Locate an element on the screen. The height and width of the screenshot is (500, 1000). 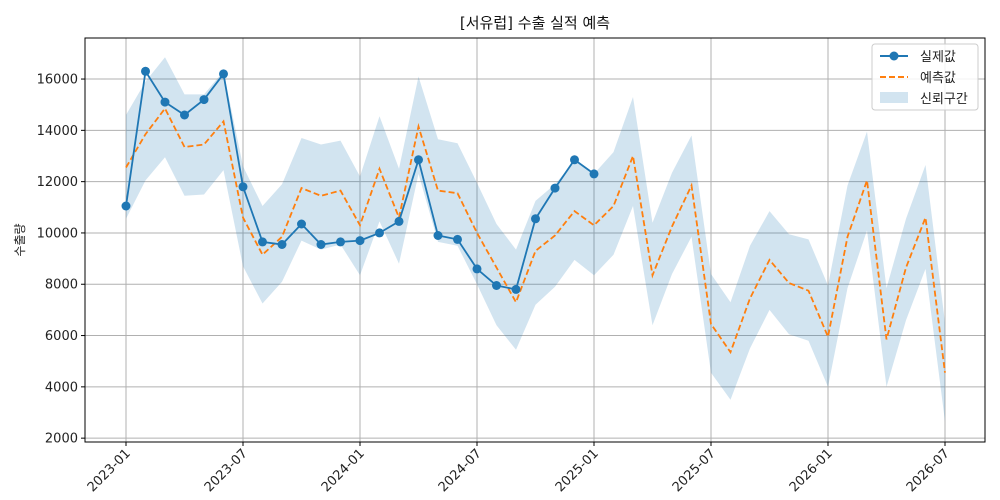
y-tick-label: 6000 is located at coordinates (61, 336).